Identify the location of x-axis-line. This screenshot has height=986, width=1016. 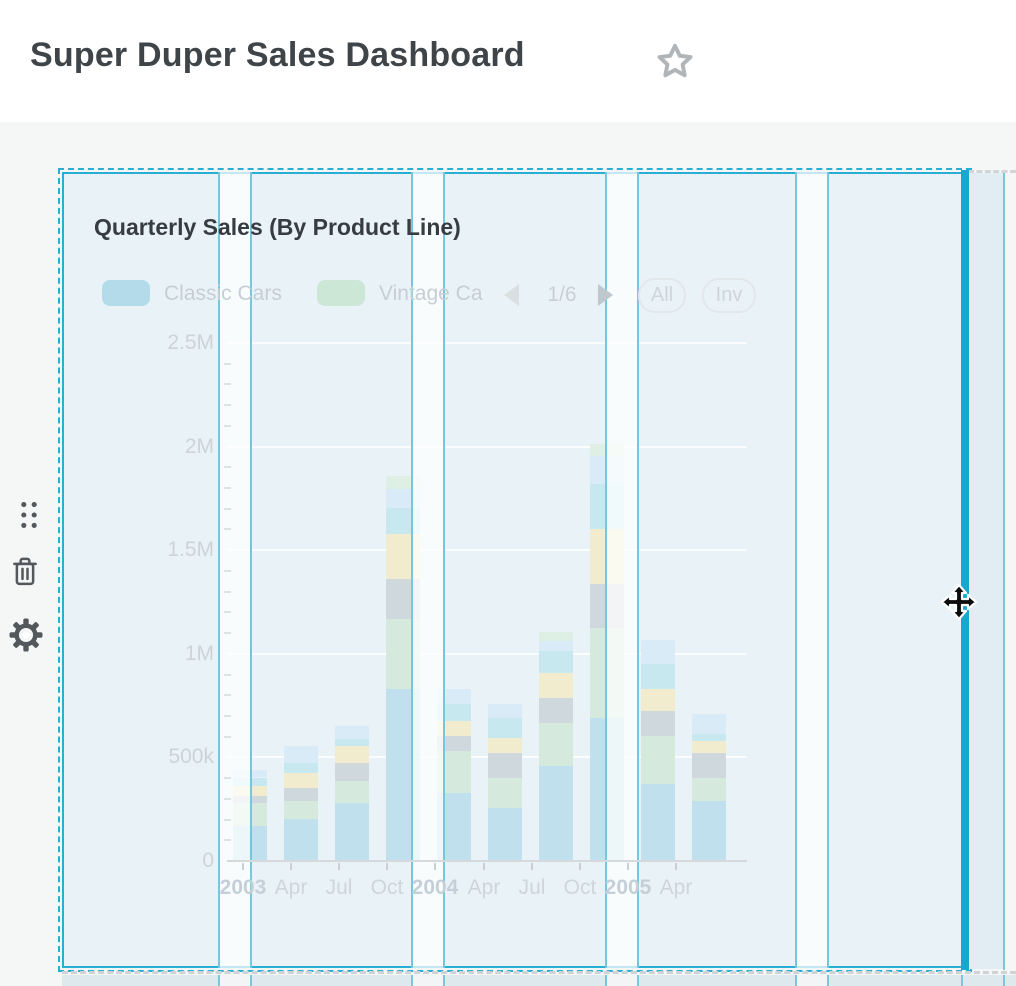
(487, 861).